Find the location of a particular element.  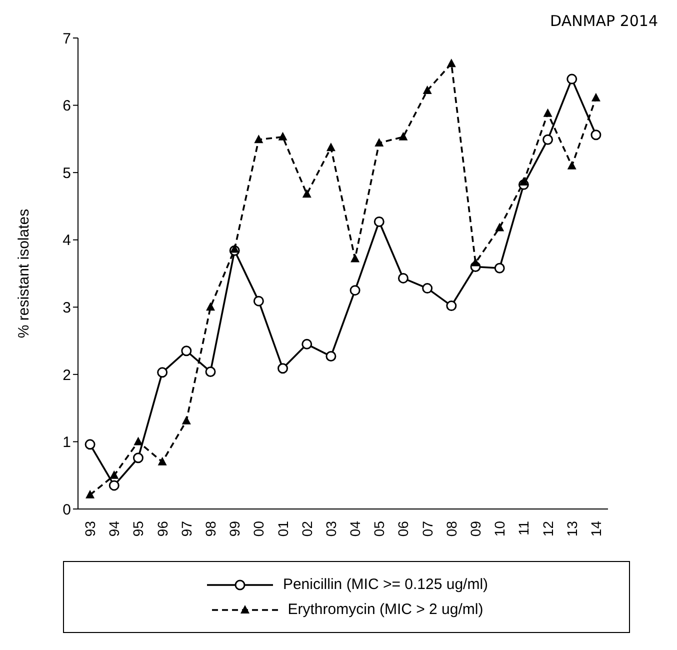

y-tick-label: 5 is located at coordinates (66, 173).